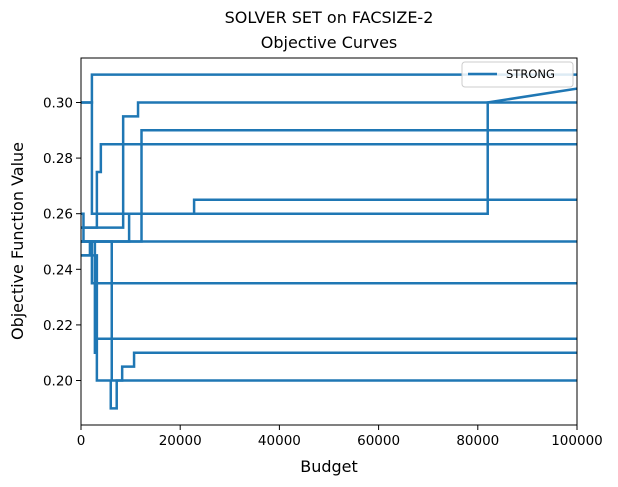  What do you see at coordinates (530, 74) in the screenshot?
I see `legend-label-strong: STRONG` at bounding box center [530, 74].